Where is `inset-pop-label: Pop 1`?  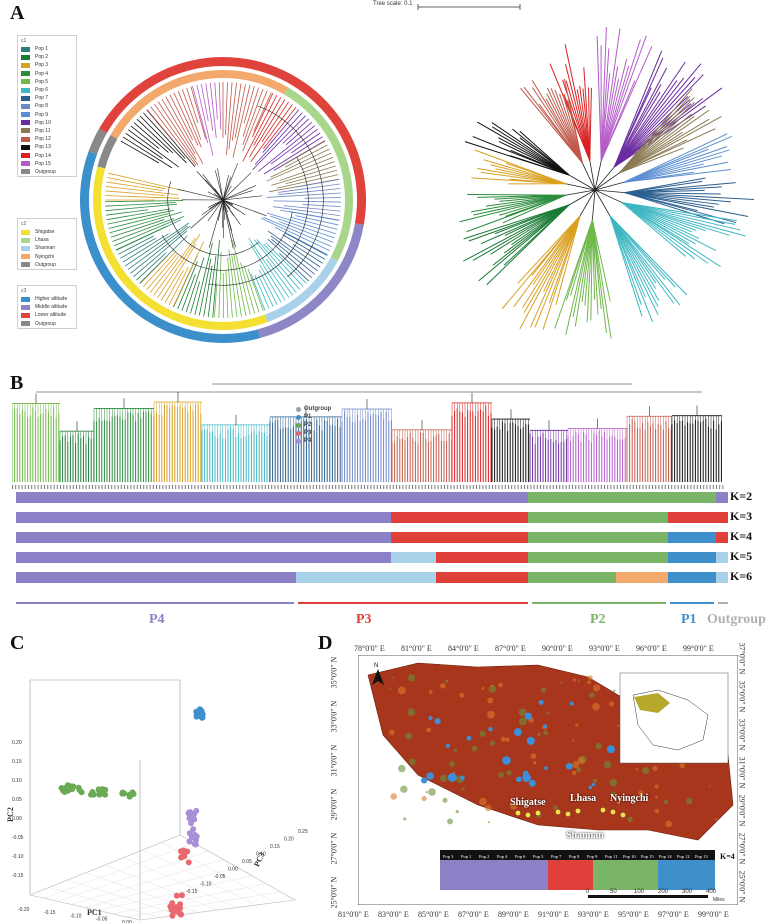 inset-pop-label: Pop 1 is located at coordinates (466, 856).